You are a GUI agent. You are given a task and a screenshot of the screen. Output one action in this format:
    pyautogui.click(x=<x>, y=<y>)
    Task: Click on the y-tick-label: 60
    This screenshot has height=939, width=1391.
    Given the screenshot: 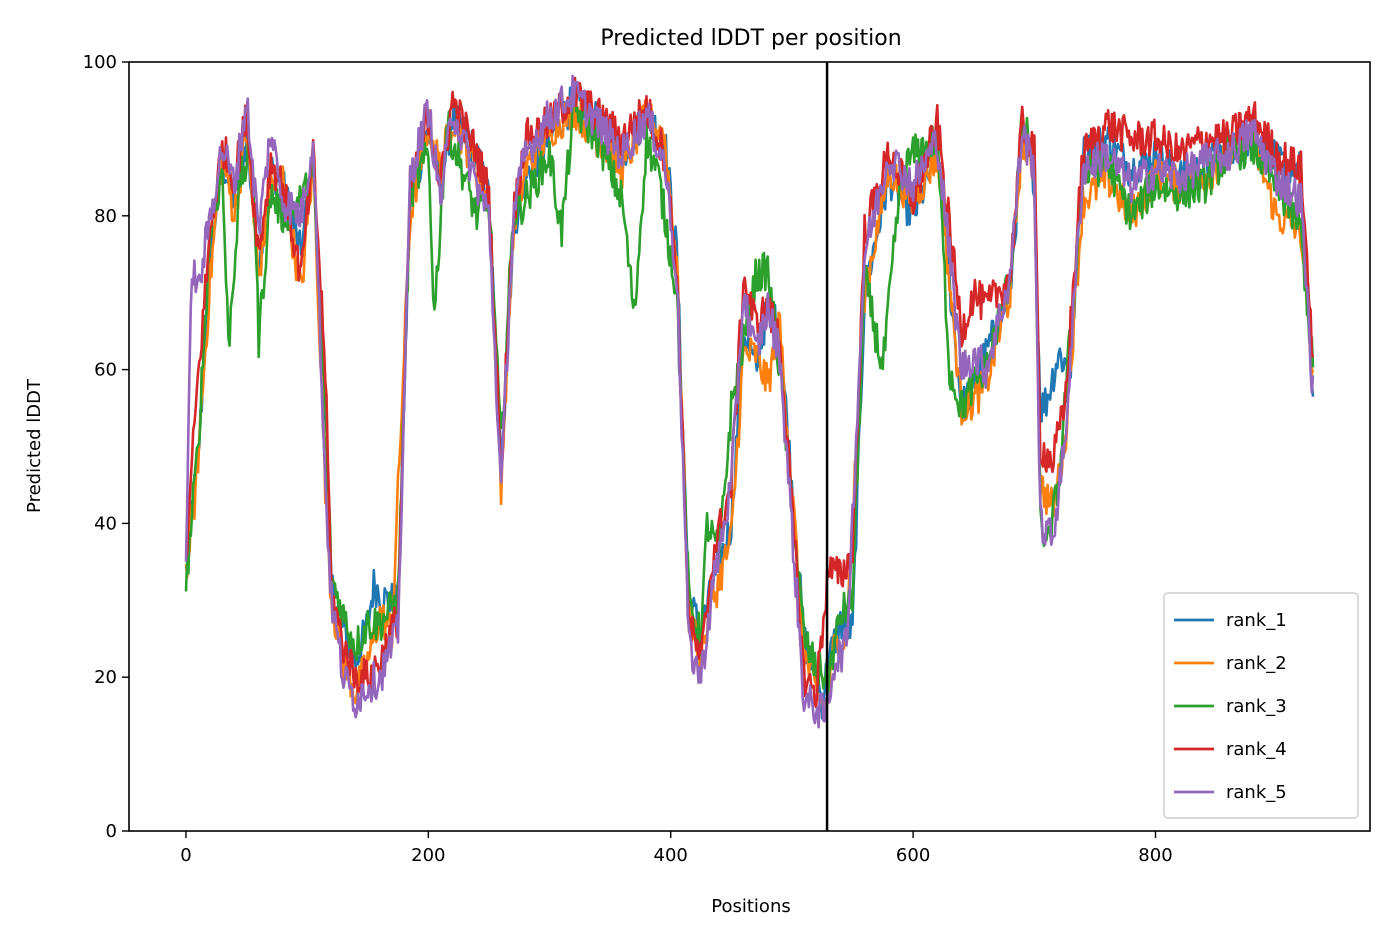 What is the action you would take?
    pyautogui.click(x=105, y=370)
    